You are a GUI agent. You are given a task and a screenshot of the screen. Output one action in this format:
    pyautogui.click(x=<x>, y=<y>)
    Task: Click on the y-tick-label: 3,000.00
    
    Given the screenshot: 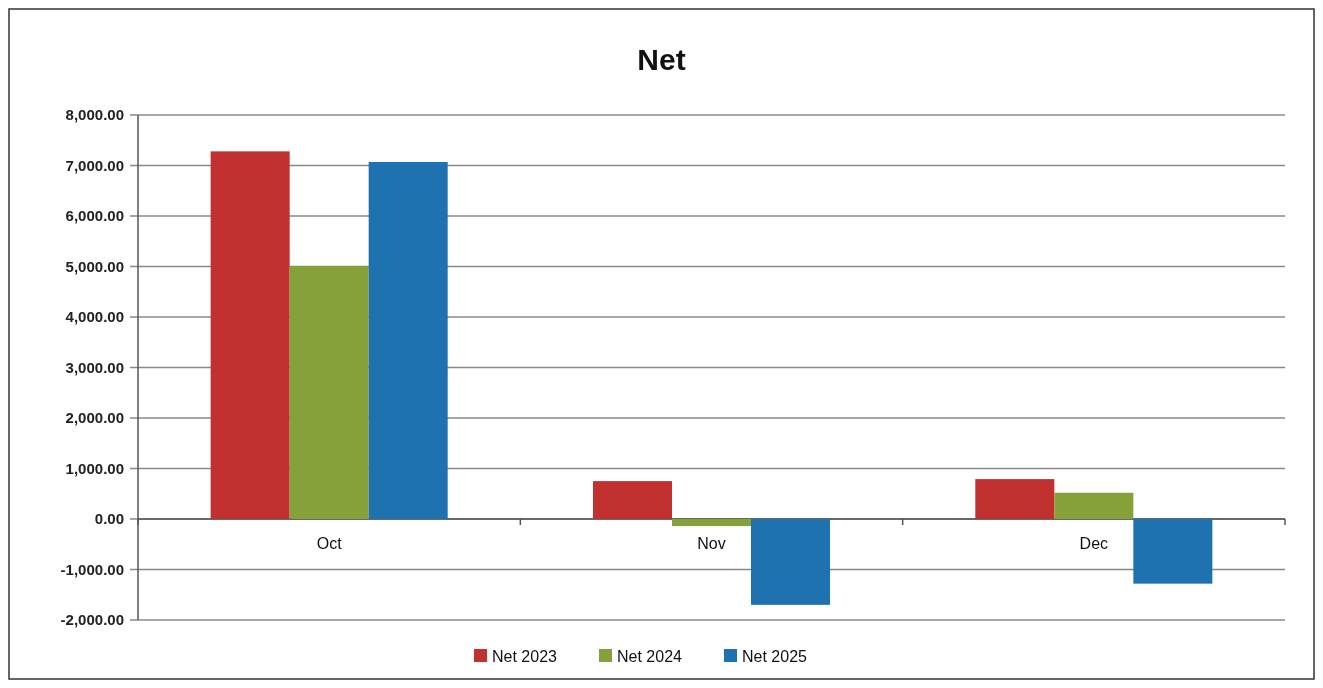 What is the action you would take?
    pyautogui.click(x=94, y=367)
    